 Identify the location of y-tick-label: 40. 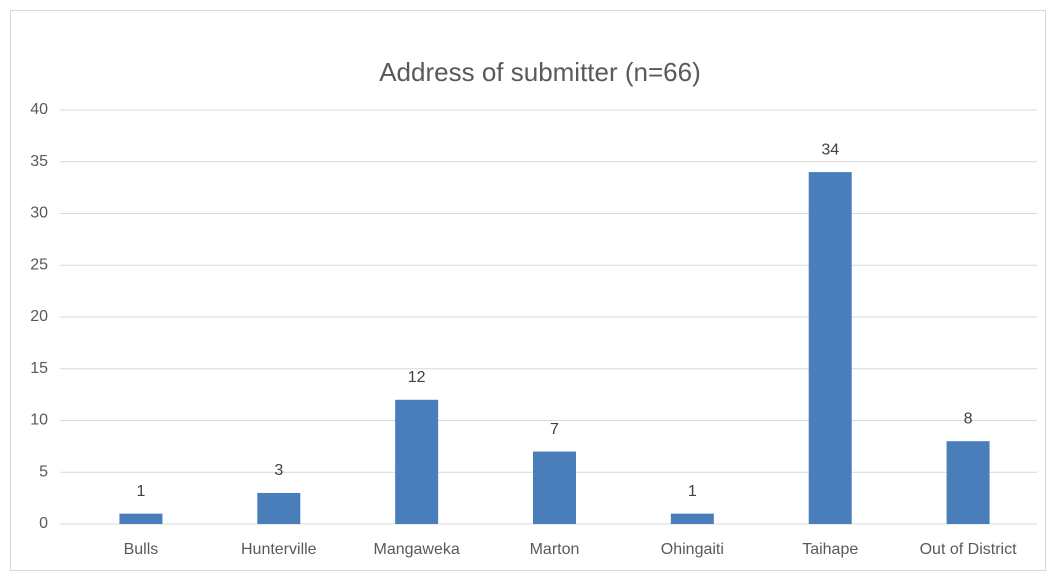
(39, 109).